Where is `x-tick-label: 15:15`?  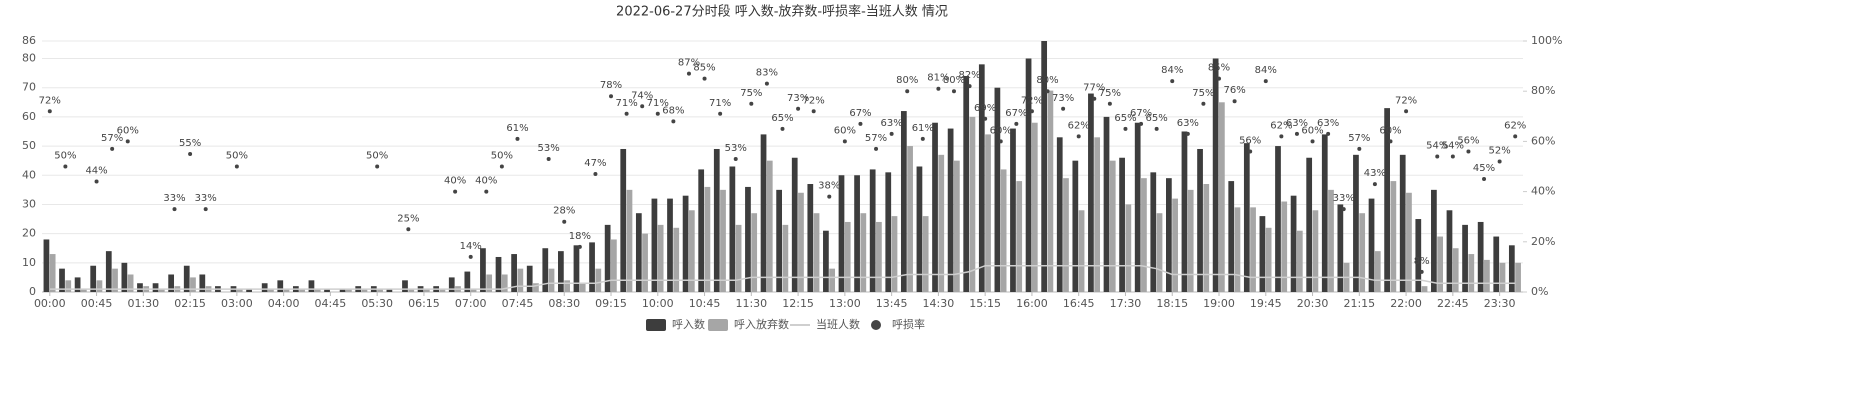
x-tick-label: 15:15 is located at coordinates (985, 303).